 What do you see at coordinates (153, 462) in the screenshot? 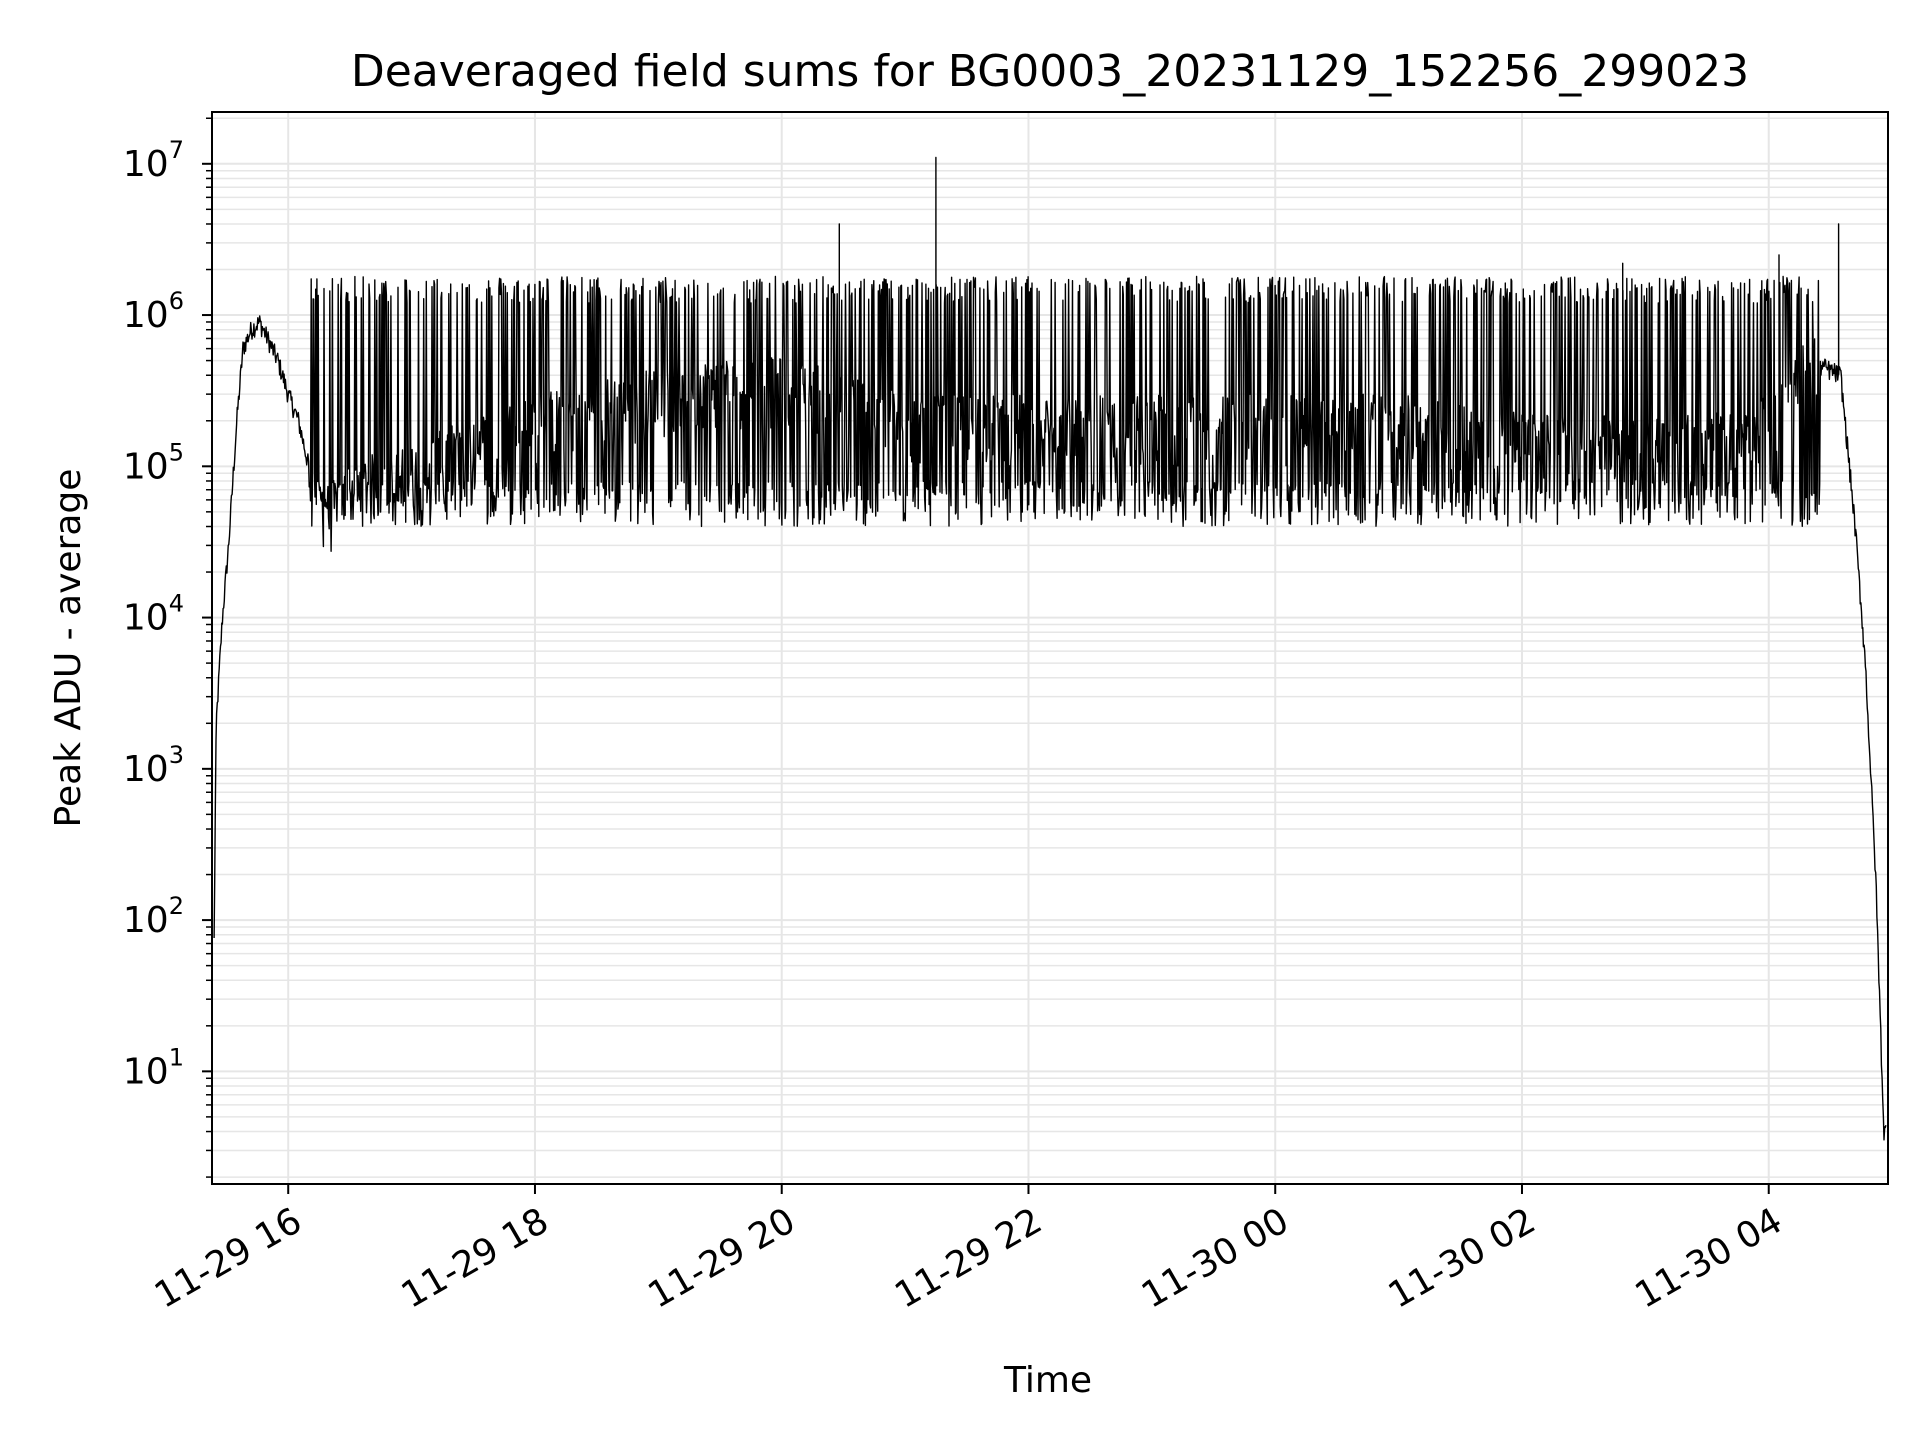
I see `y-tick-label: 10⁵` at bounding box center [153, 462].